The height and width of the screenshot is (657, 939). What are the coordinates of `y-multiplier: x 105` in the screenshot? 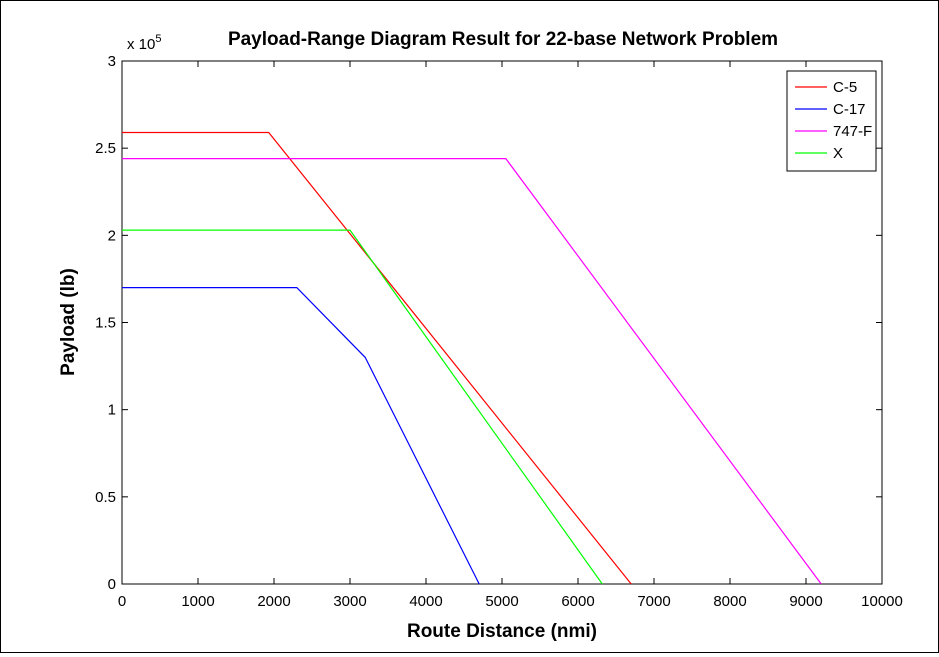 It's located at (144, 43).